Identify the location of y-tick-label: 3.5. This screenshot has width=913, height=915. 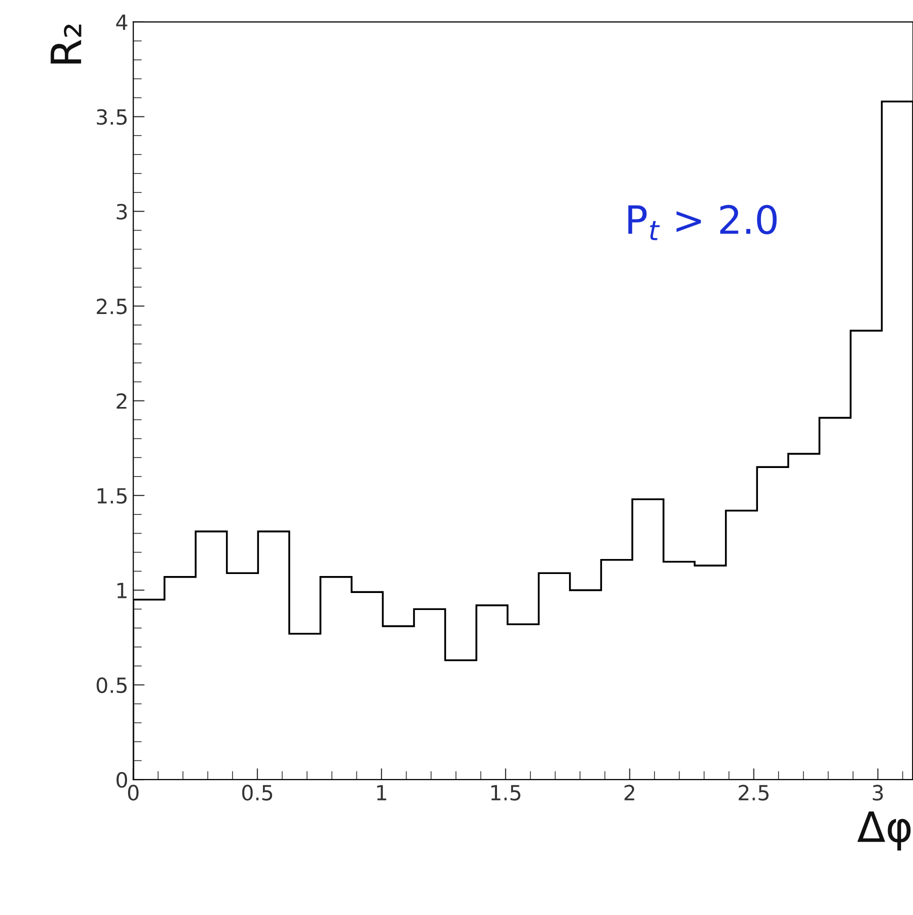
(111, 117).